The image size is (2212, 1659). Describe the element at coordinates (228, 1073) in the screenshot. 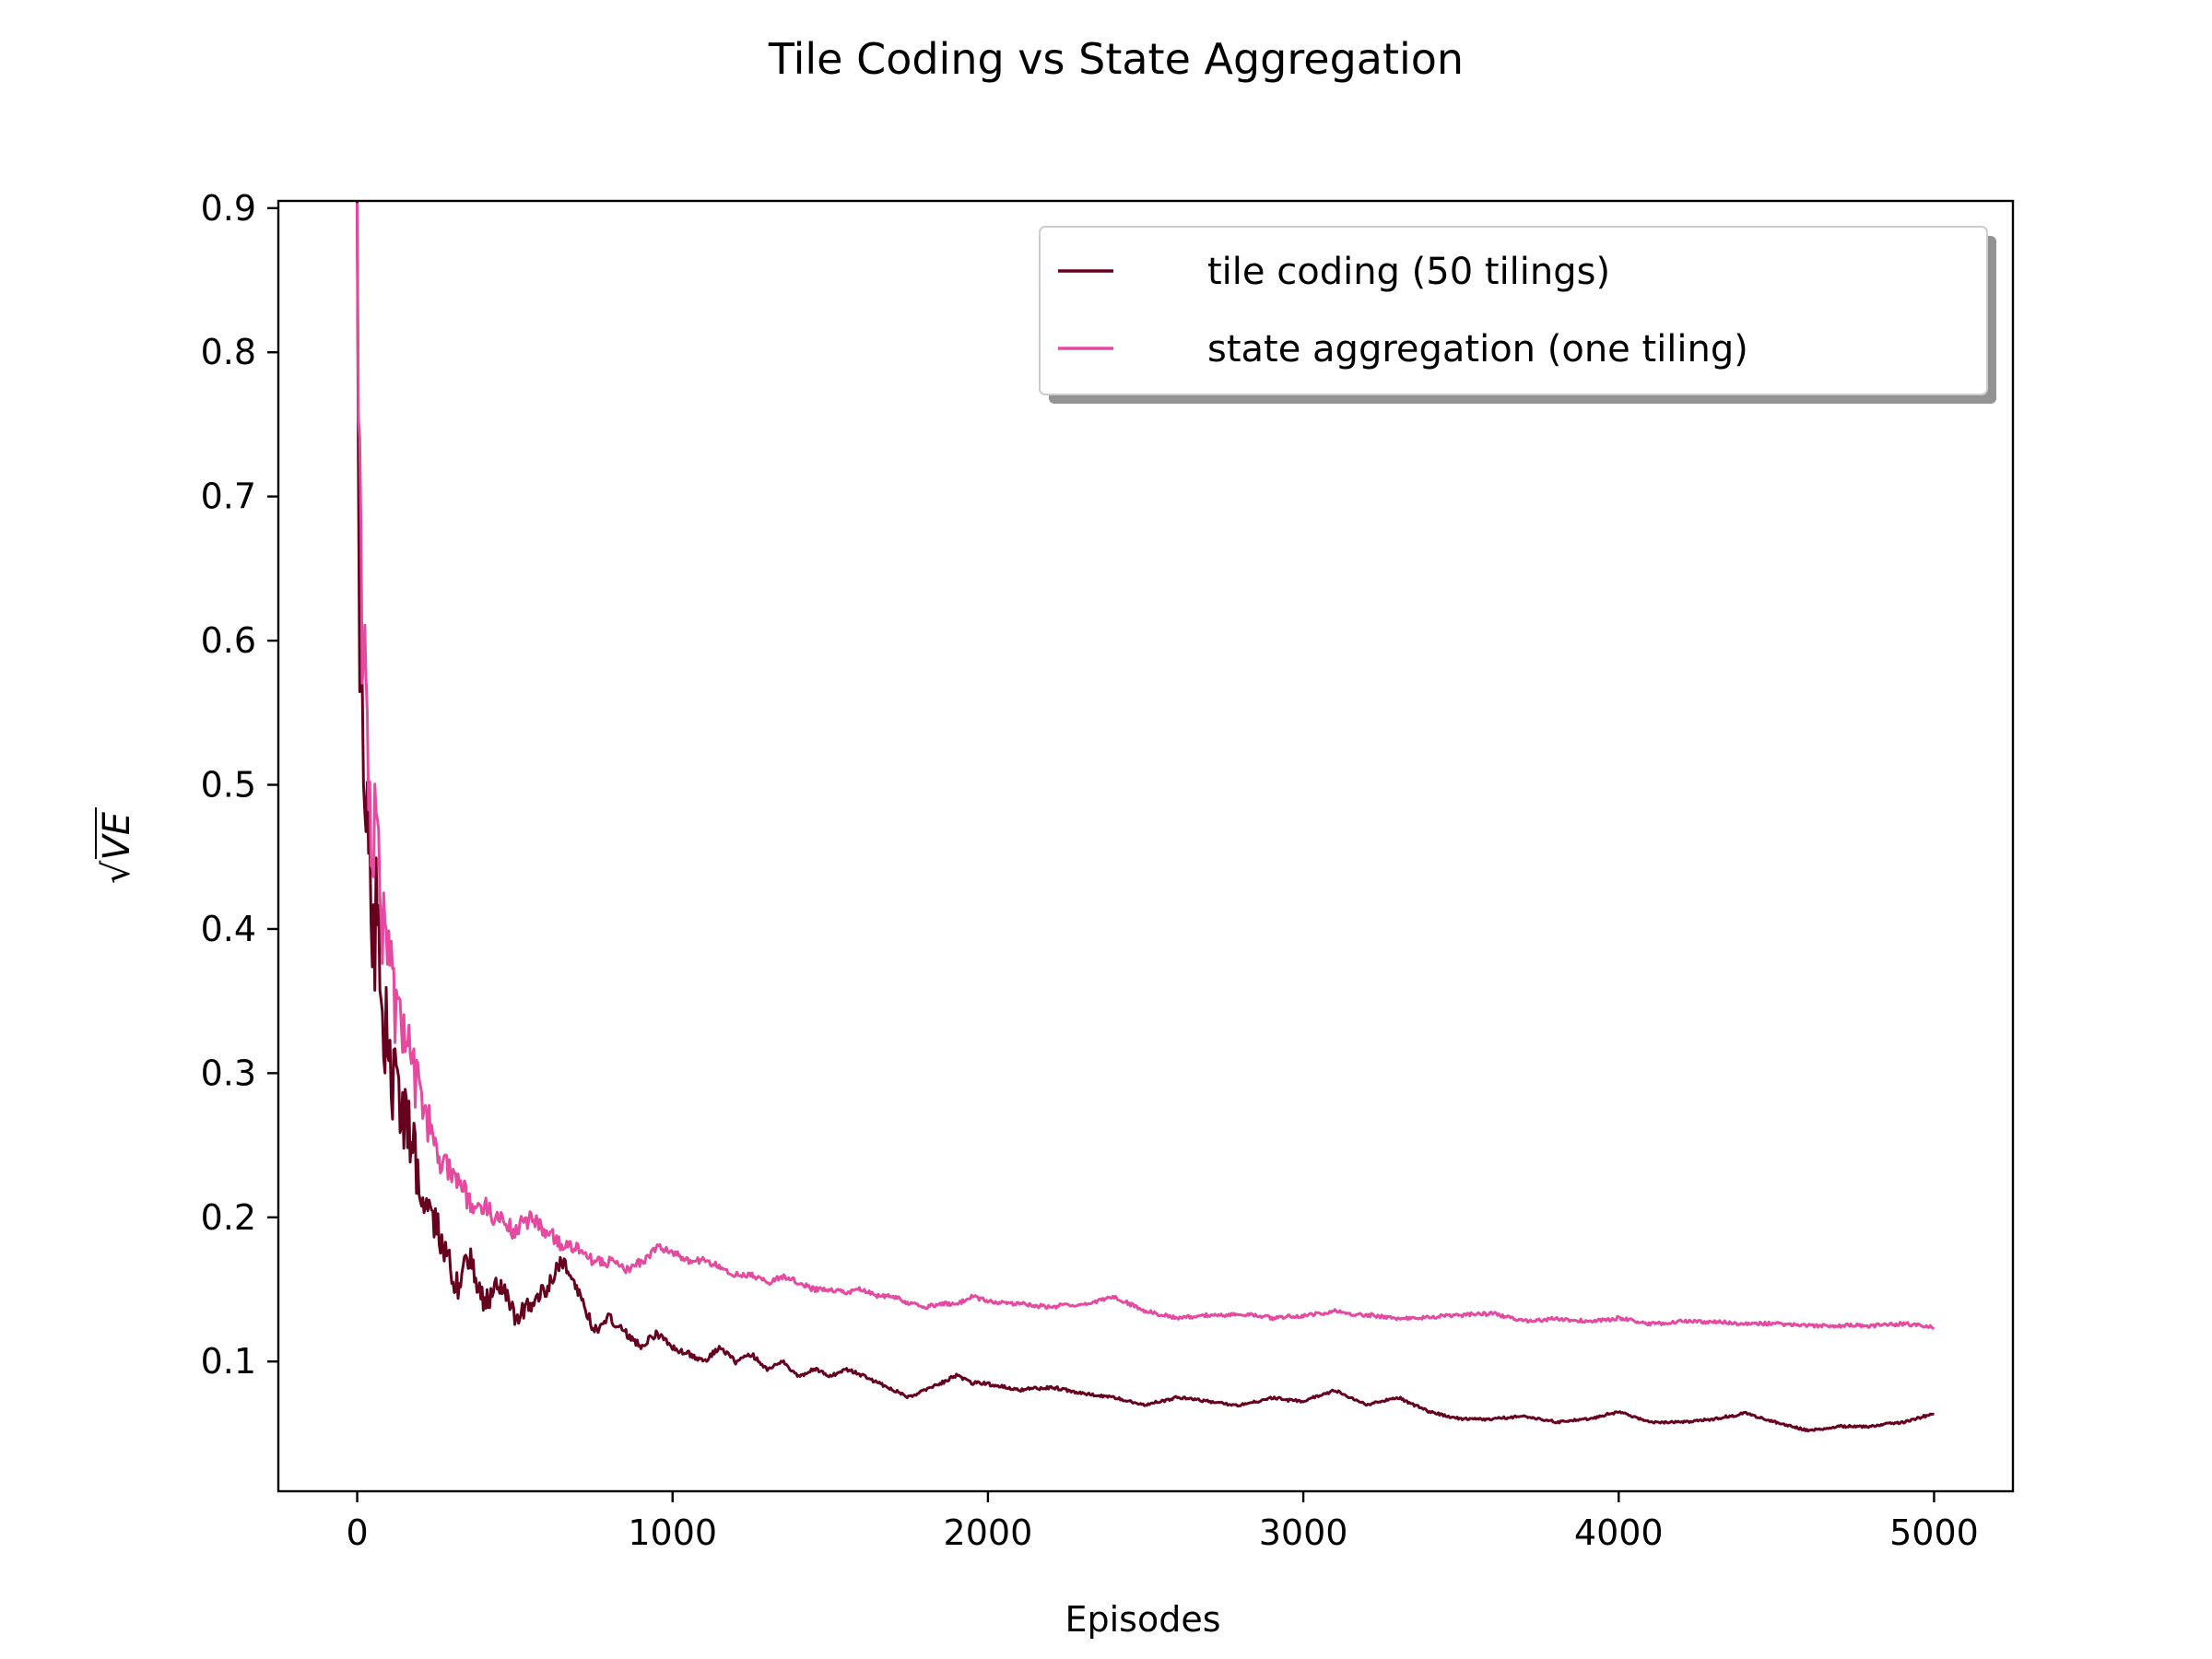

I see `y-tick-label: 0.3` at that location.